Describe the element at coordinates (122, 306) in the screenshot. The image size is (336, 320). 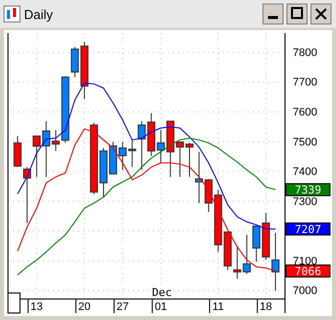
I see `x-tick-label: 27` at that location.